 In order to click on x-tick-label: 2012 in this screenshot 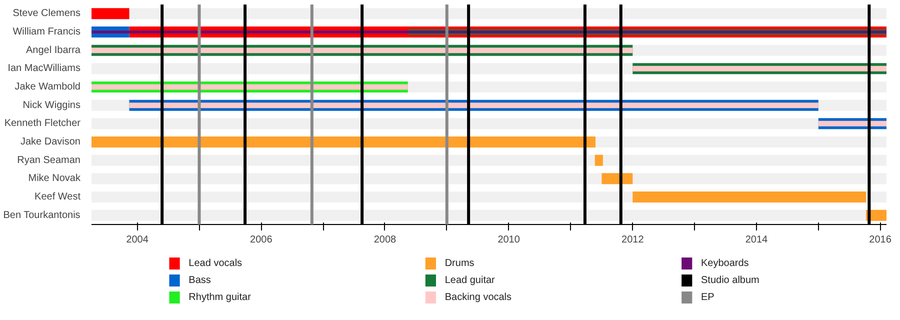, I will do `click(633, 240)`.